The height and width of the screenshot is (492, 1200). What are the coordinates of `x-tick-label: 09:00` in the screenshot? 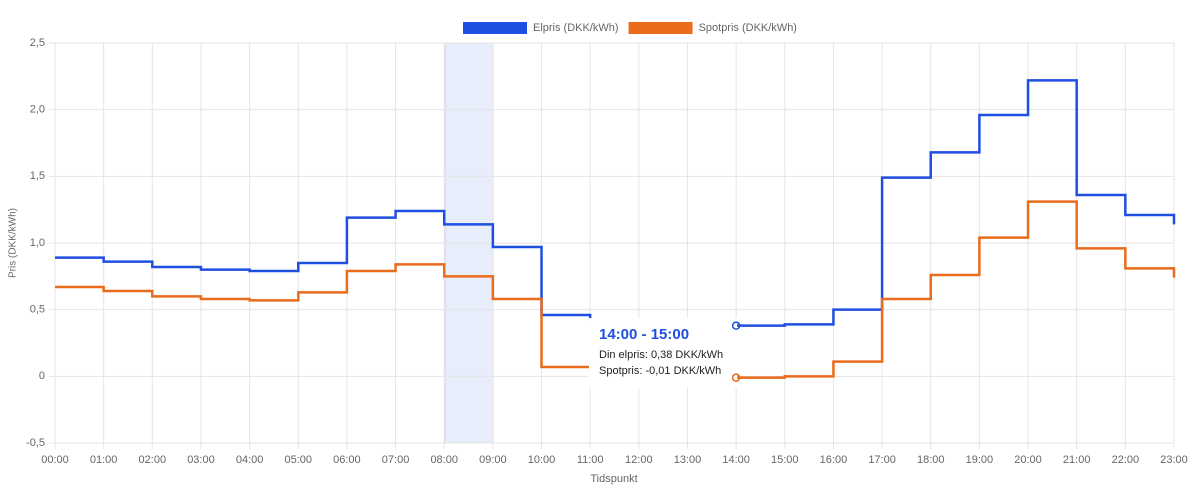 It's located at (493, 460).